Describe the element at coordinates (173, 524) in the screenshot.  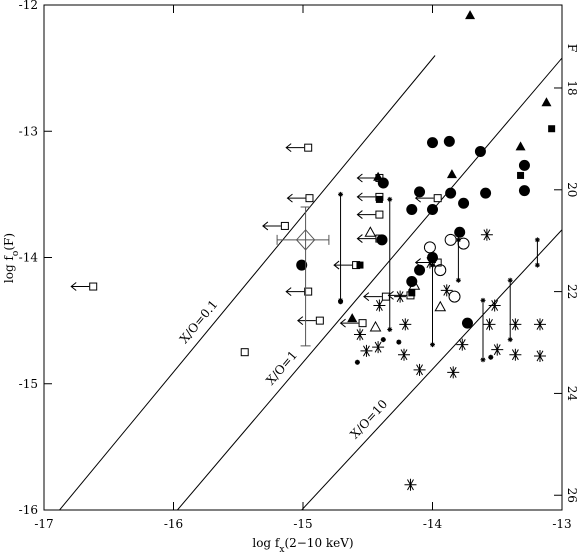
I see `x-tick-label: -16` at that location.